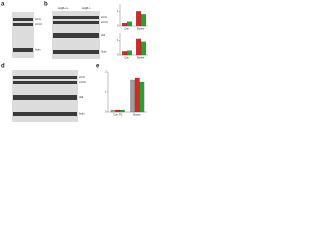 This screenshot has width=320, height=240. Describe the element at coordinates (86, 8) in the screenshot. I see `group-label: Atg5-/-` at that location.